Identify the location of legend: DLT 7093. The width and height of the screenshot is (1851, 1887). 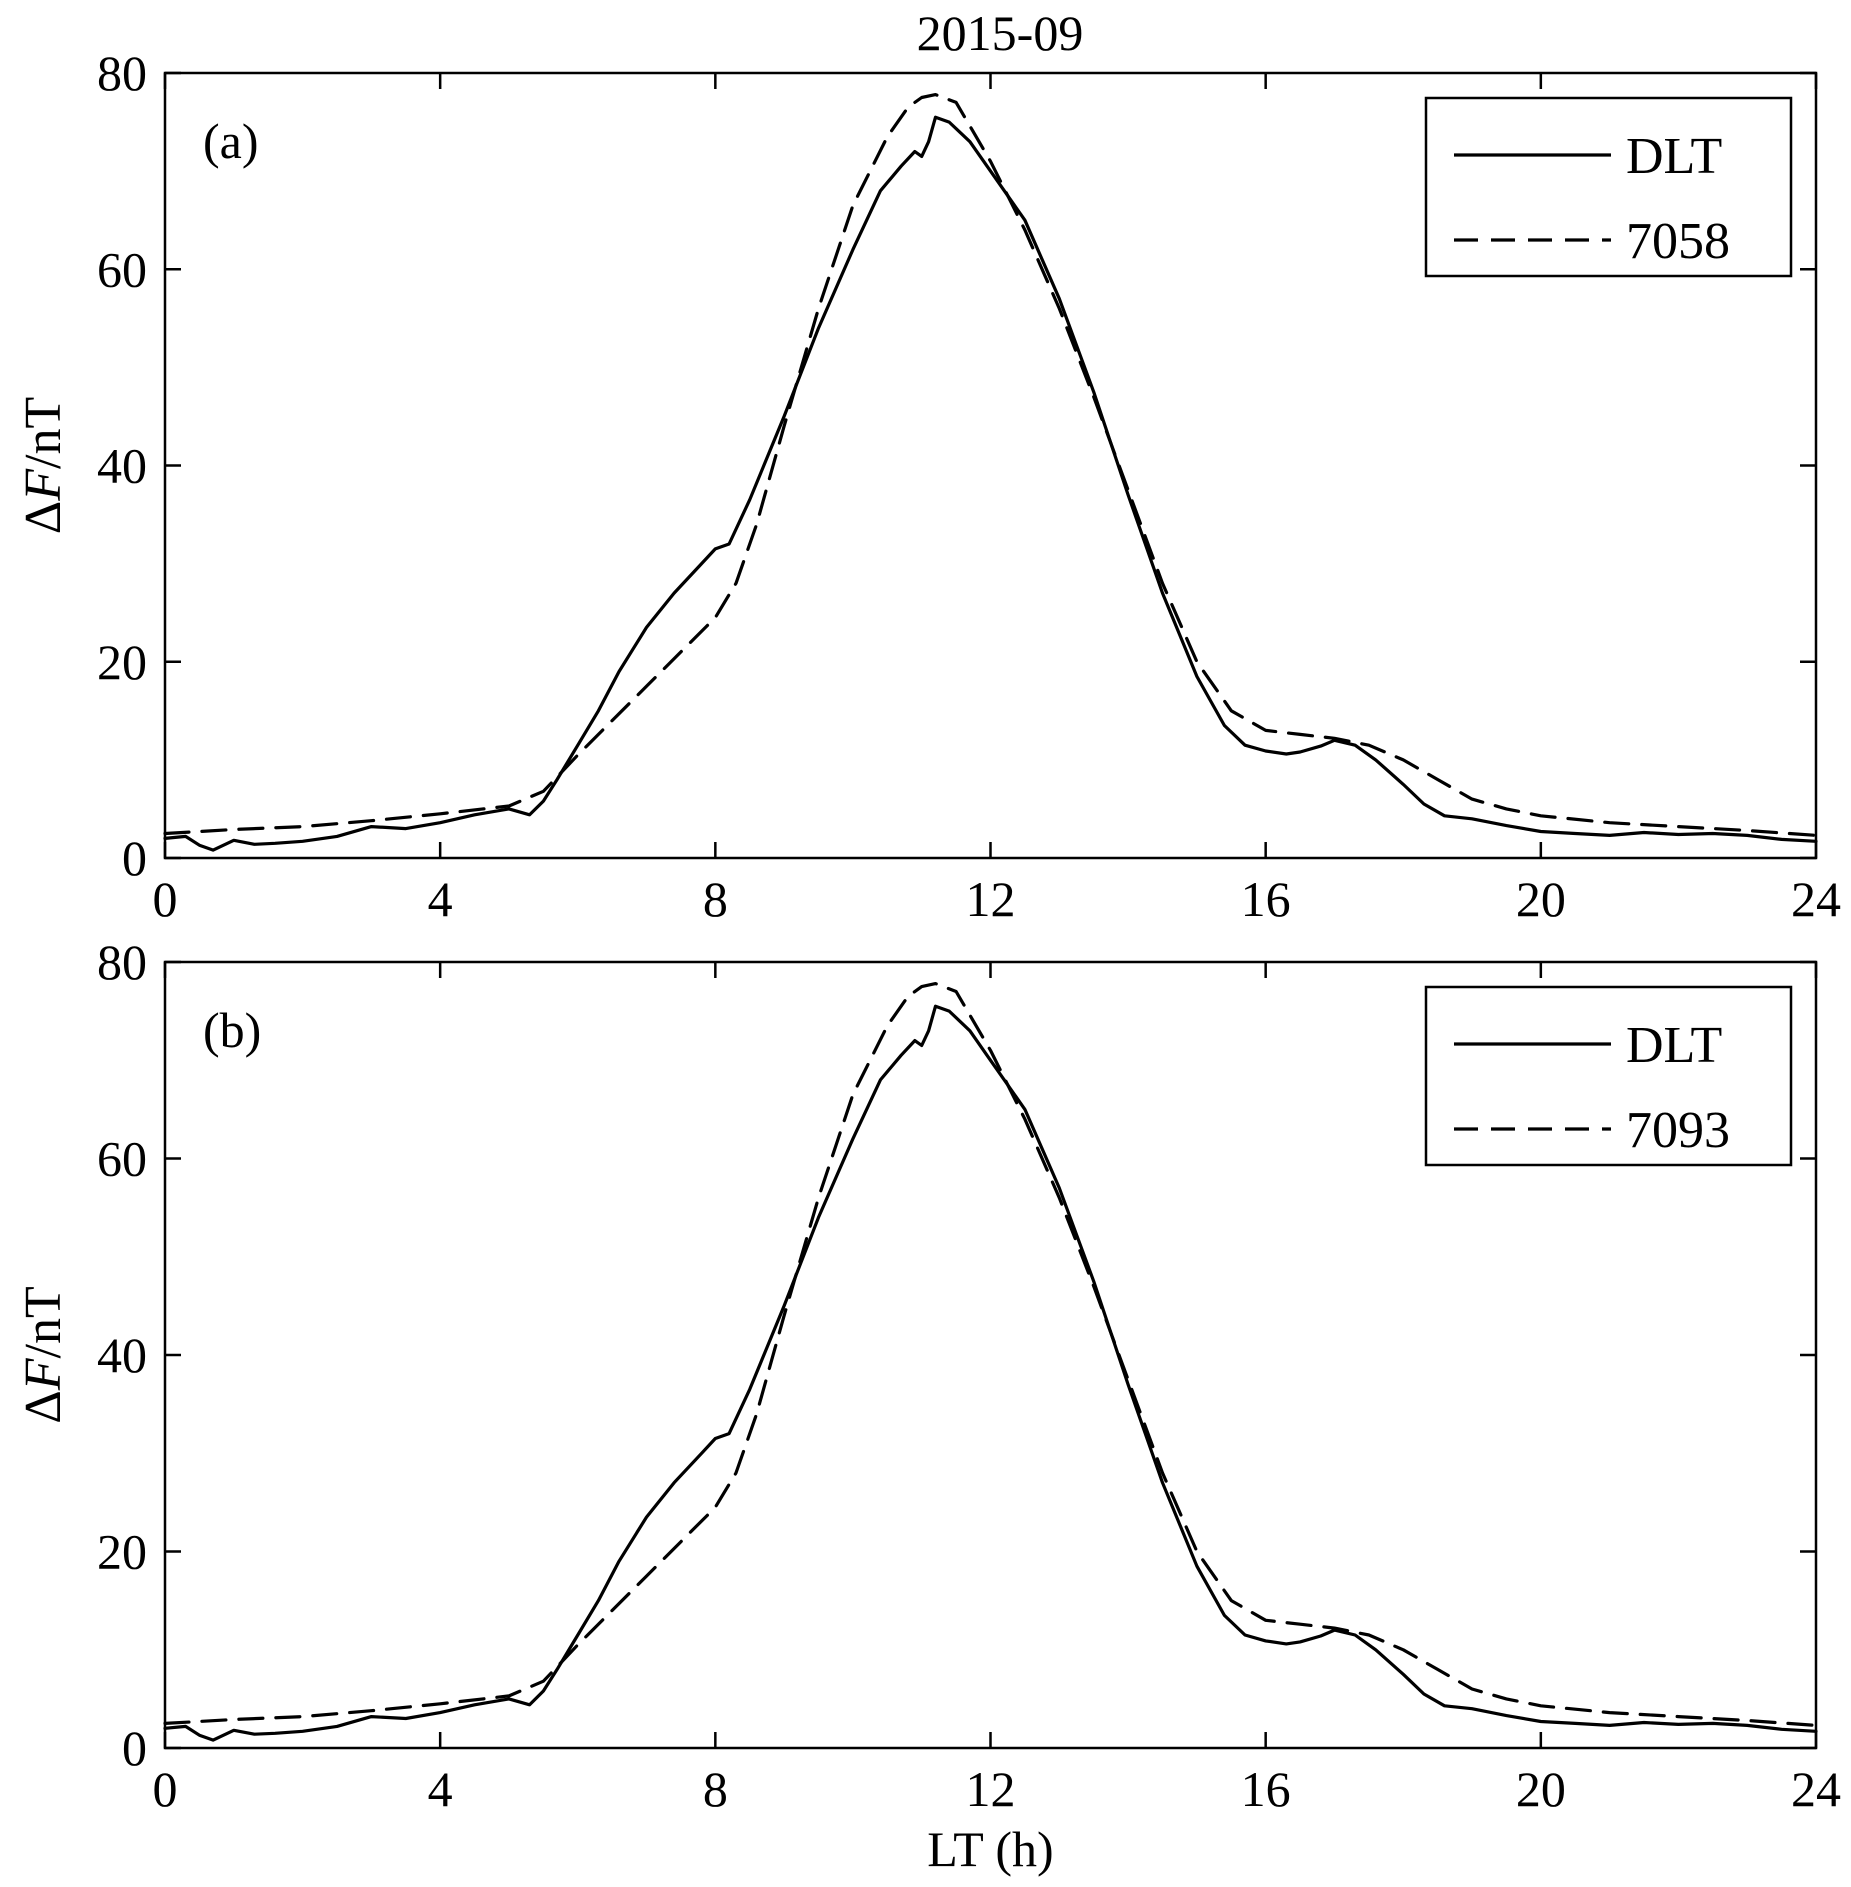
(1608, 1076).